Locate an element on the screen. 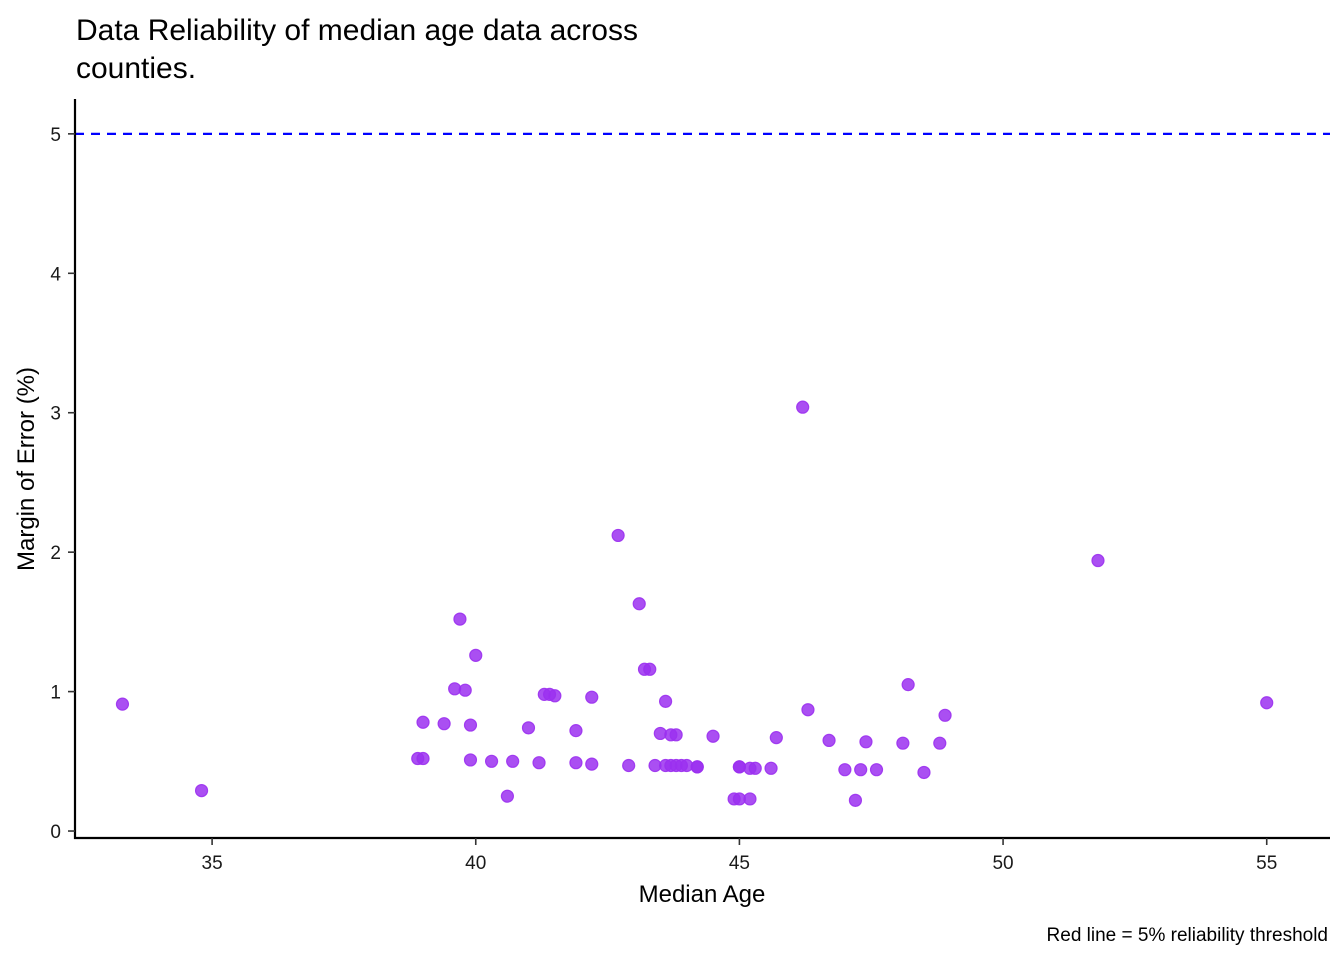  x-tick-label: 35 is located at coordinates (212, 863).